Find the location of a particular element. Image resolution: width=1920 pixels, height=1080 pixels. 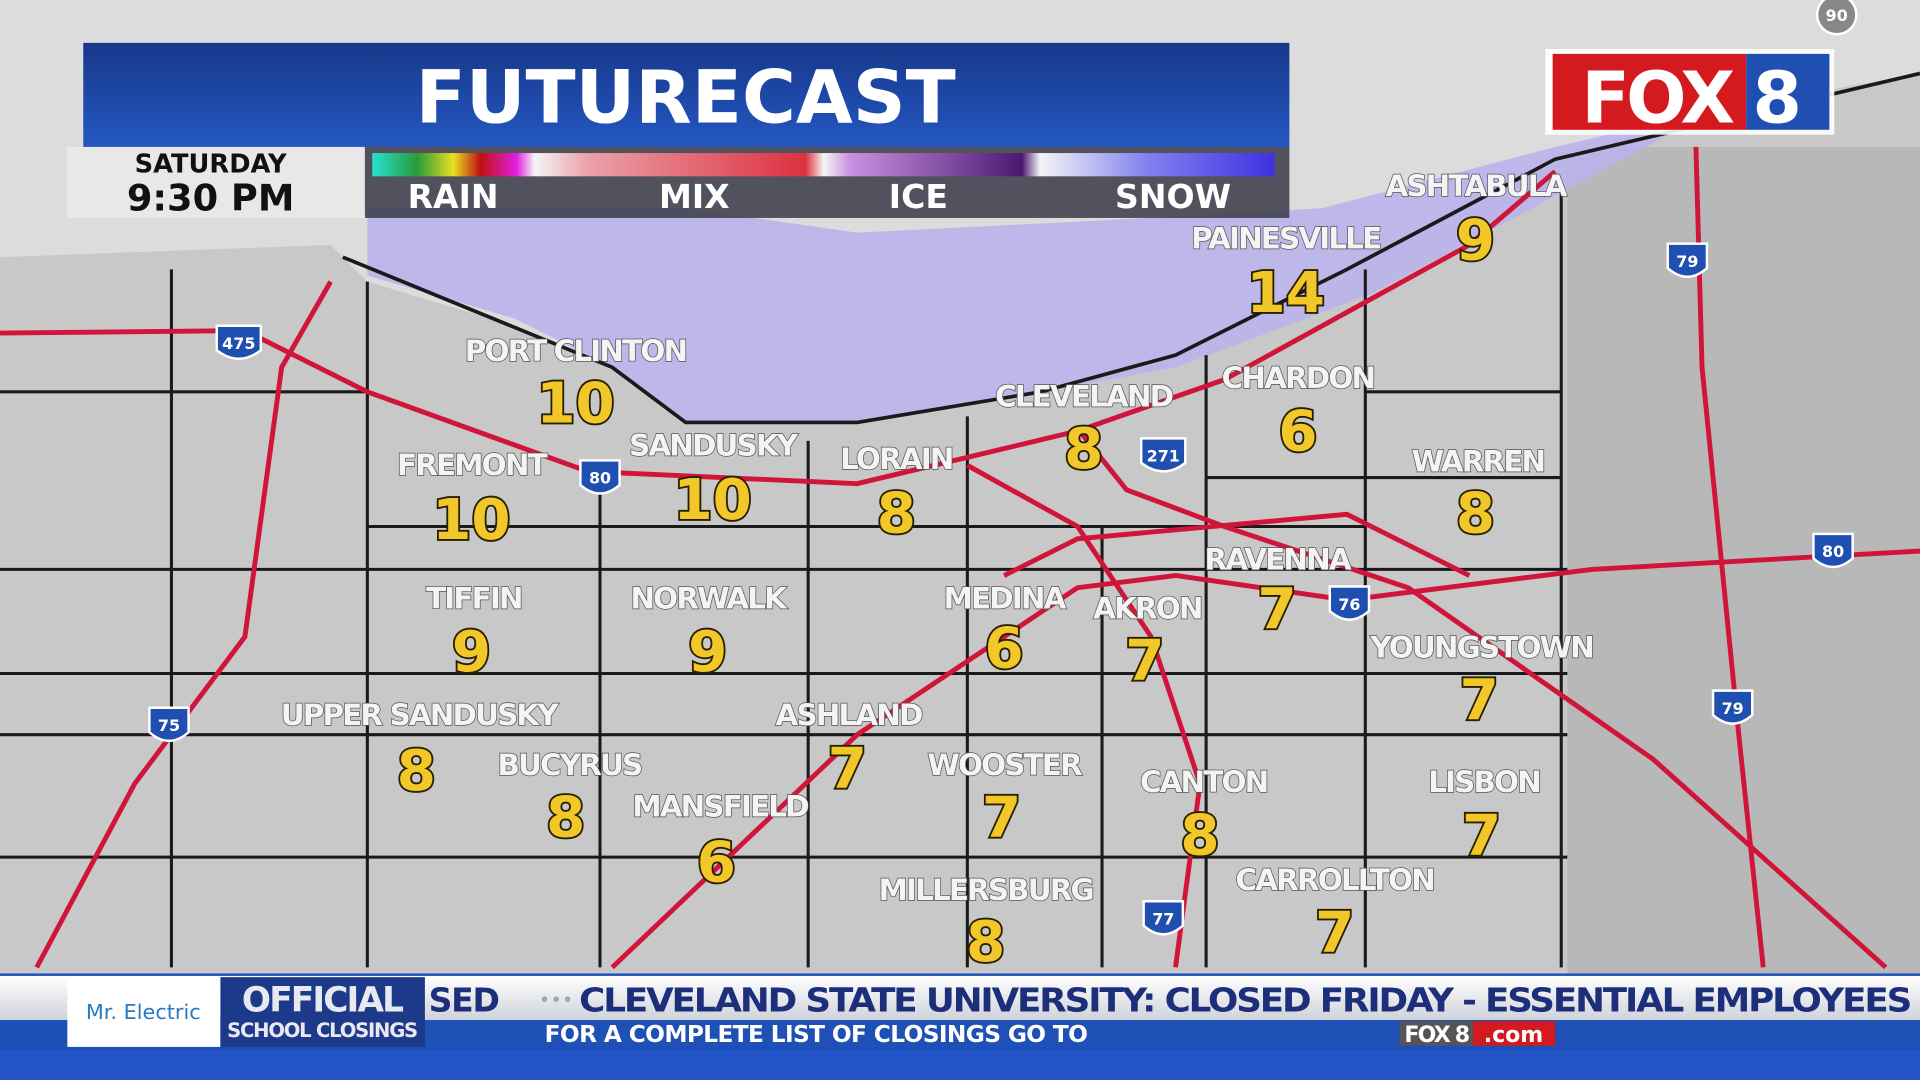

city-lorain: LORAIN 8 is located at coordinates (897, 494).